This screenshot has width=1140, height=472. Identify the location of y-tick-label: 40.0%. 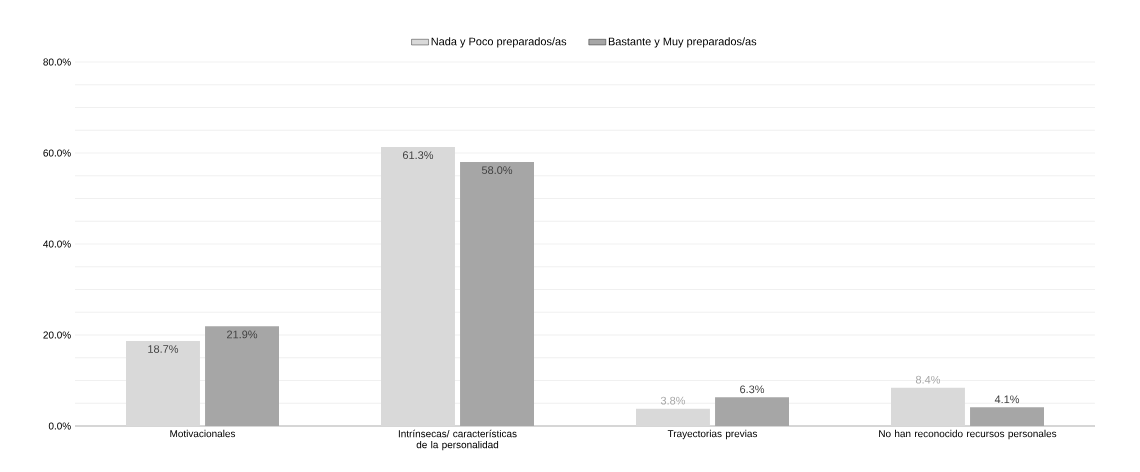
(57, 244).